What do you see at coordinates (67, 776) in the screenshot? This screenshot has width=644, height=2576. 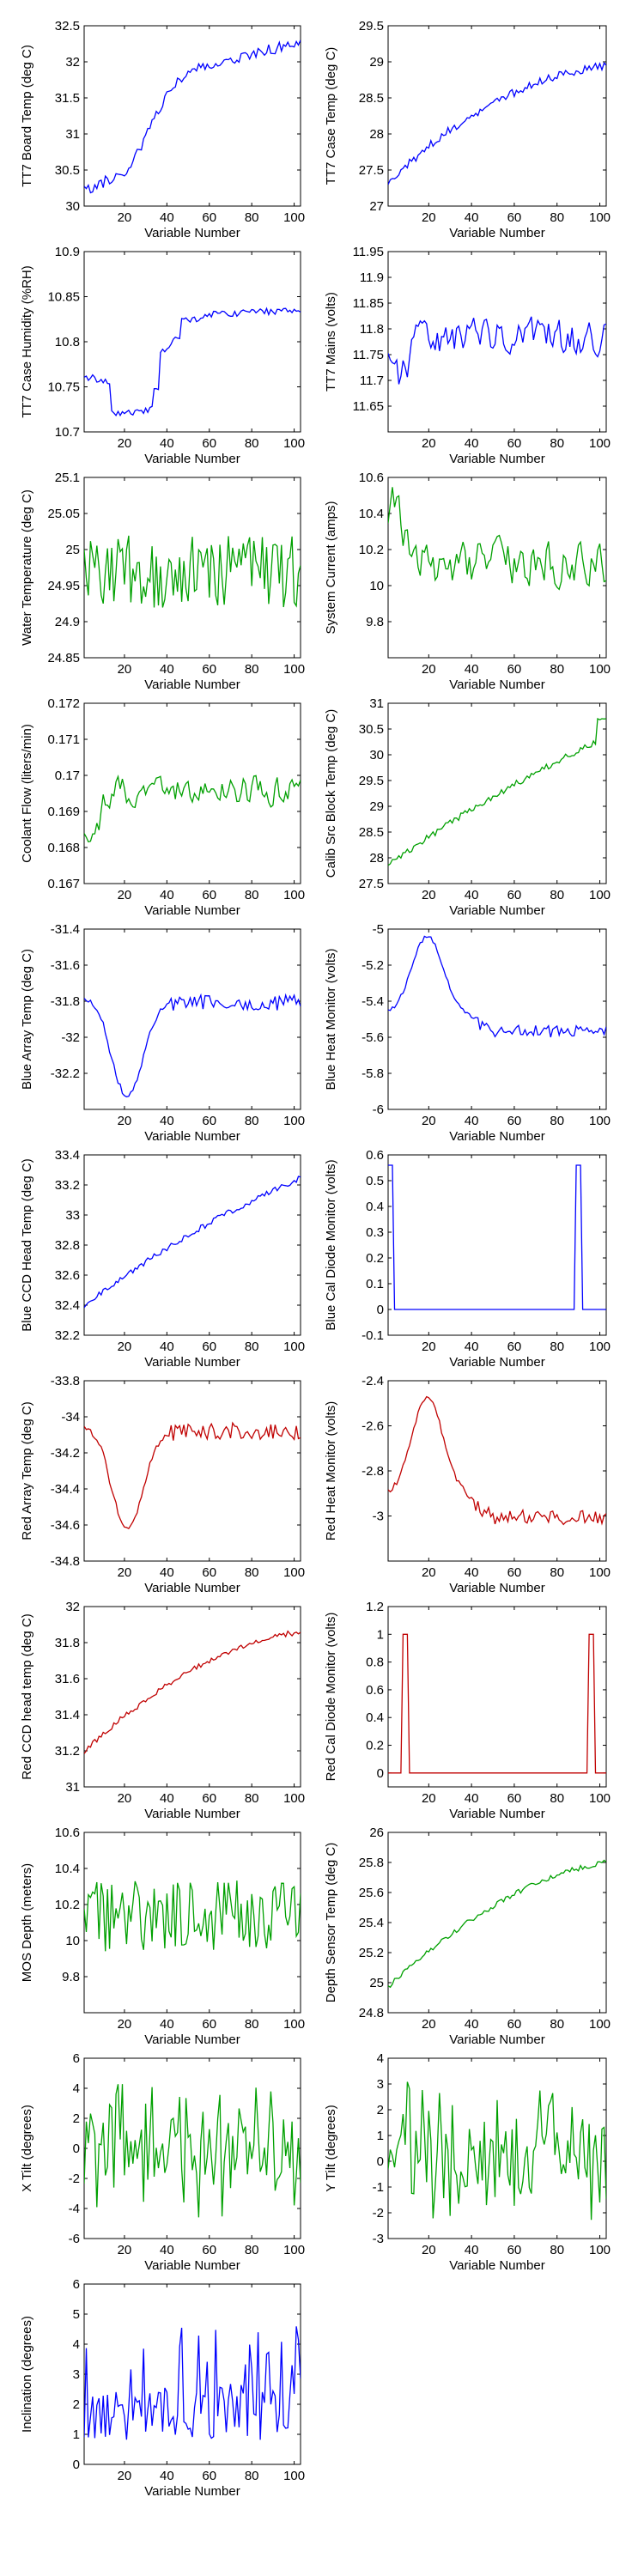 I see `y-tick-label: 0.17` at bounding box center [67, 776].